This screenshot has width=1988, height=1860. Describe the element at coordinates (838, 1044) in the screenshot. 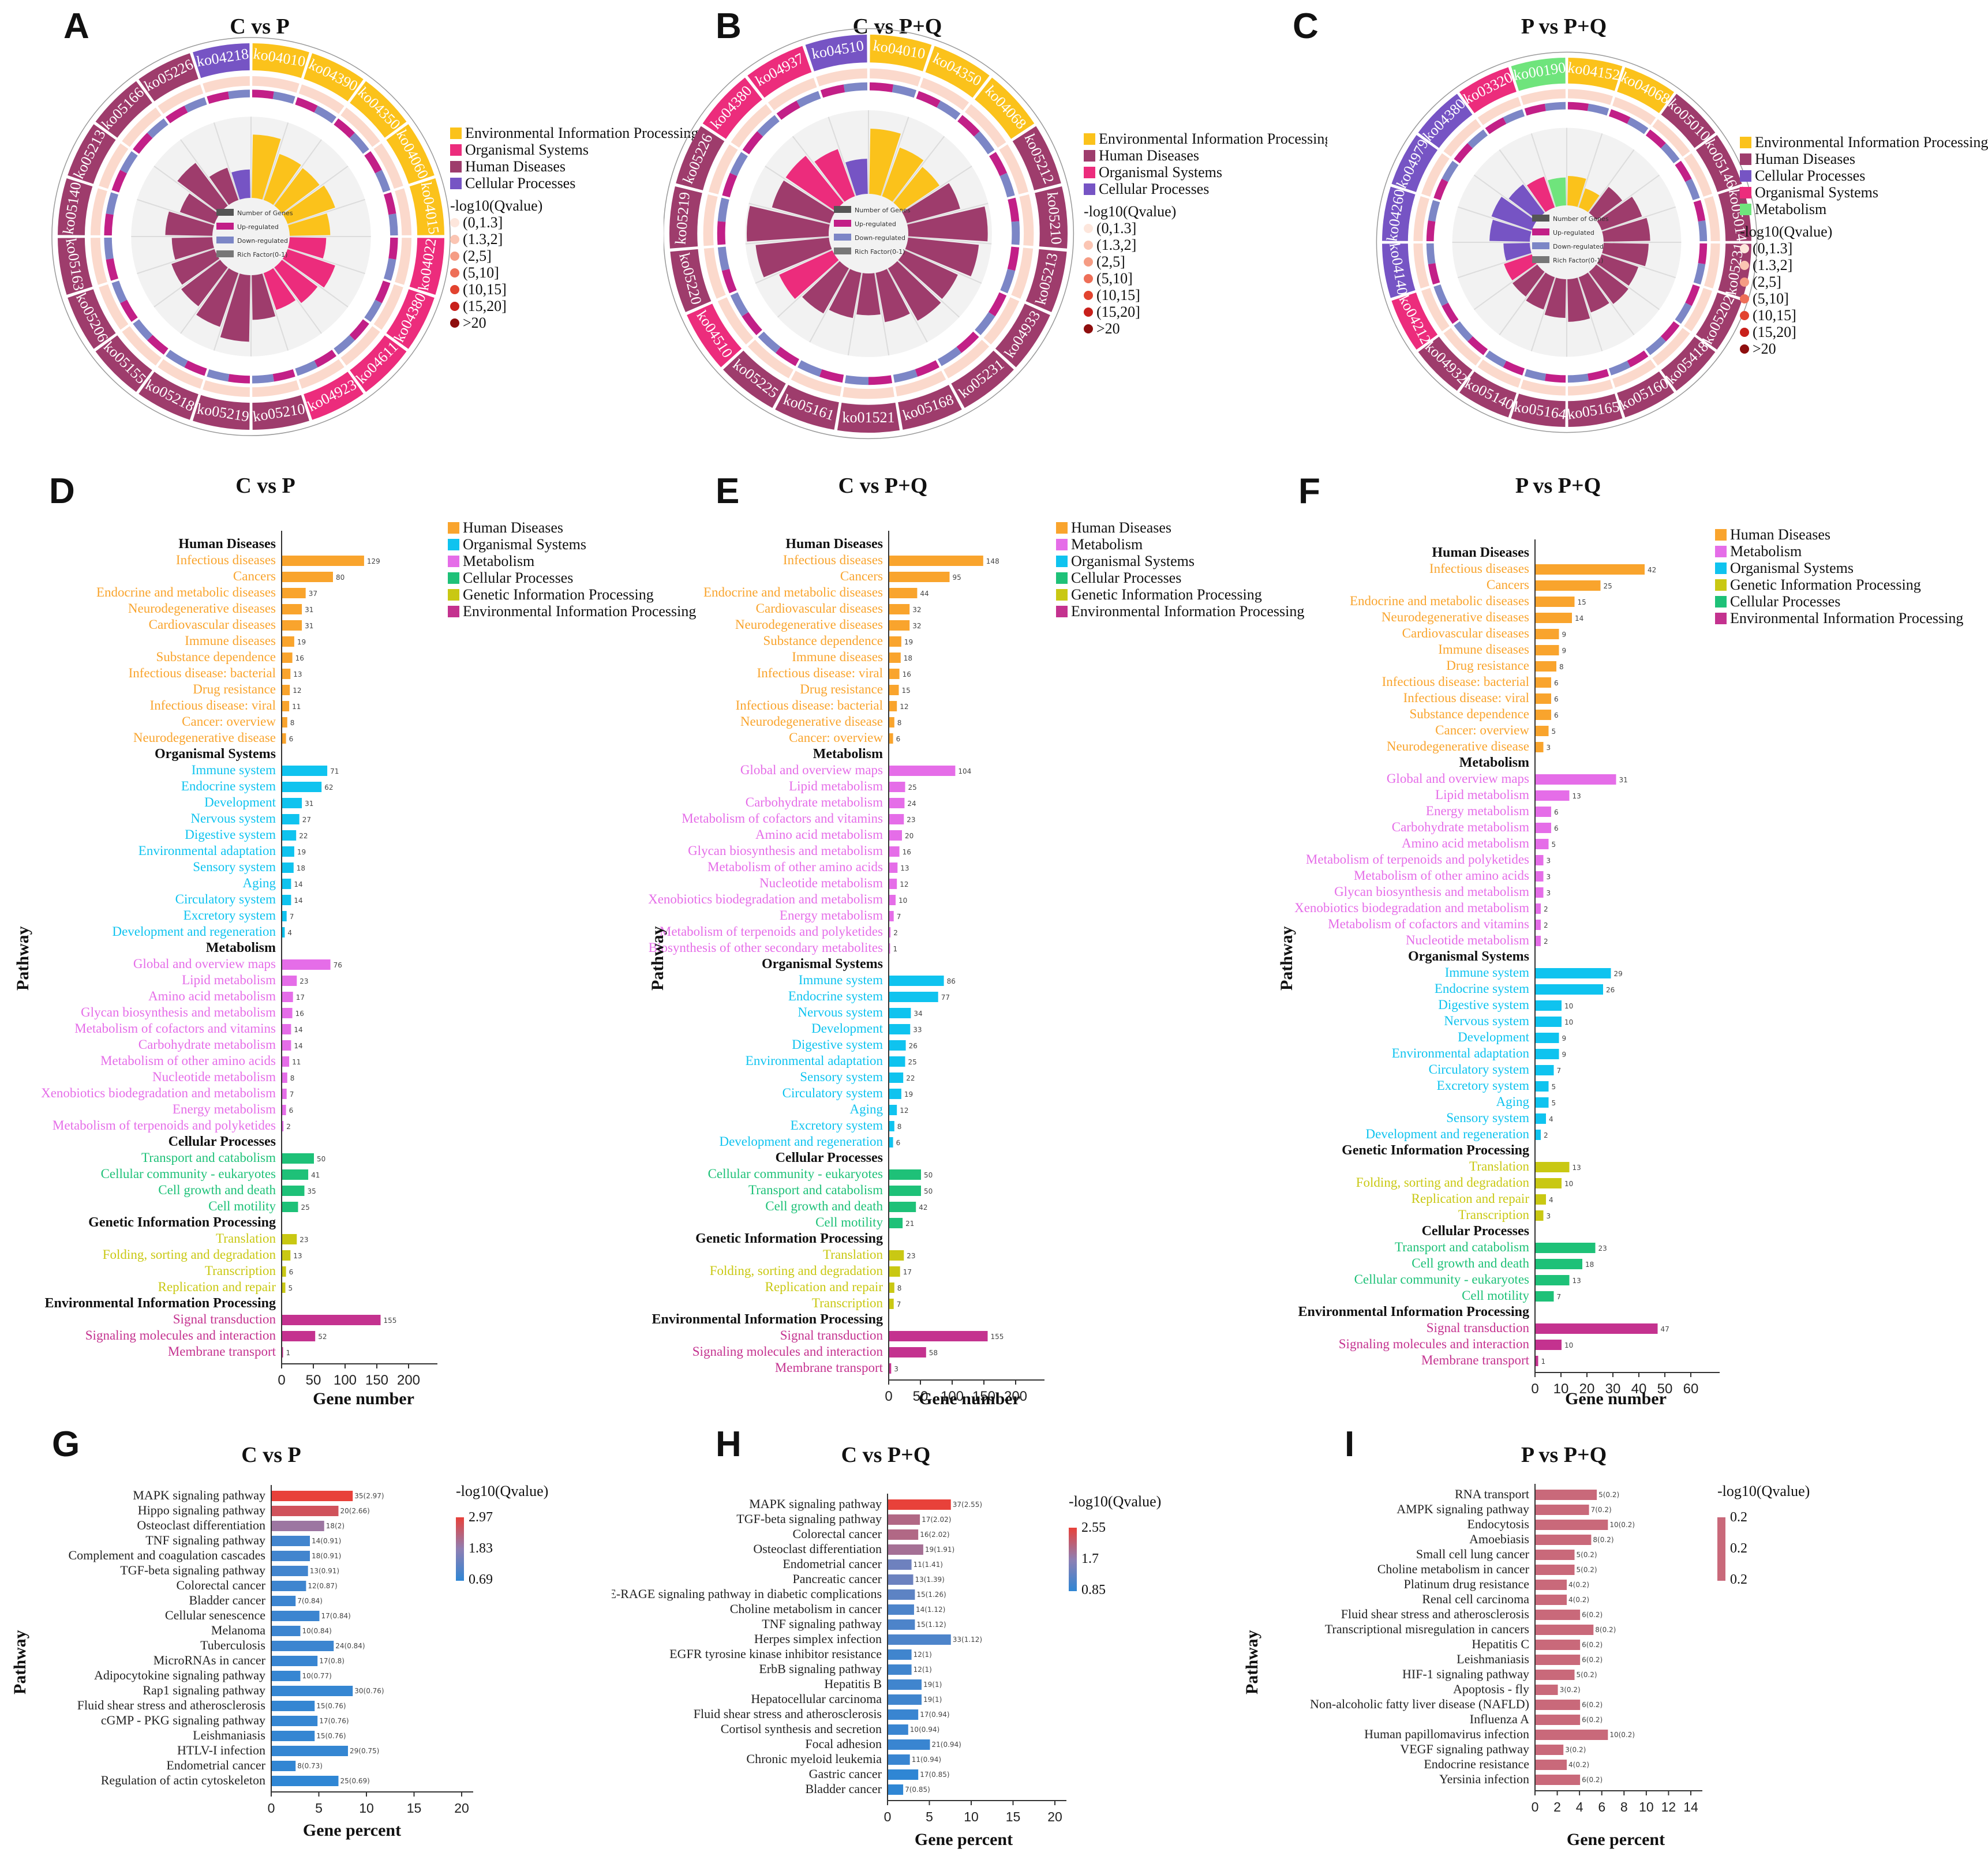

I see `pathway-label: Digestive system` at that location.